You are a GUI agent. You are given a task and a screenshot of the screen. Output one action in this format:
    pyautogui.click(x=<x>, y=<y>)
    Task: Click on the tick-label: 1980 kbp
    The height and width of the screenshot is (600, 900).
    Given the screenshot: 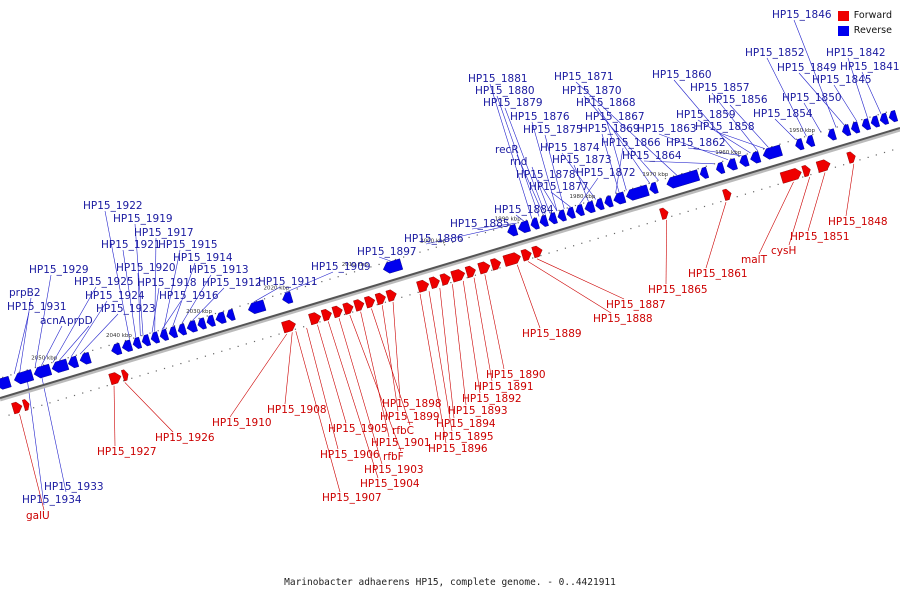 What is the action you would take?
    pyautogui.click(x=583, y=197)
    